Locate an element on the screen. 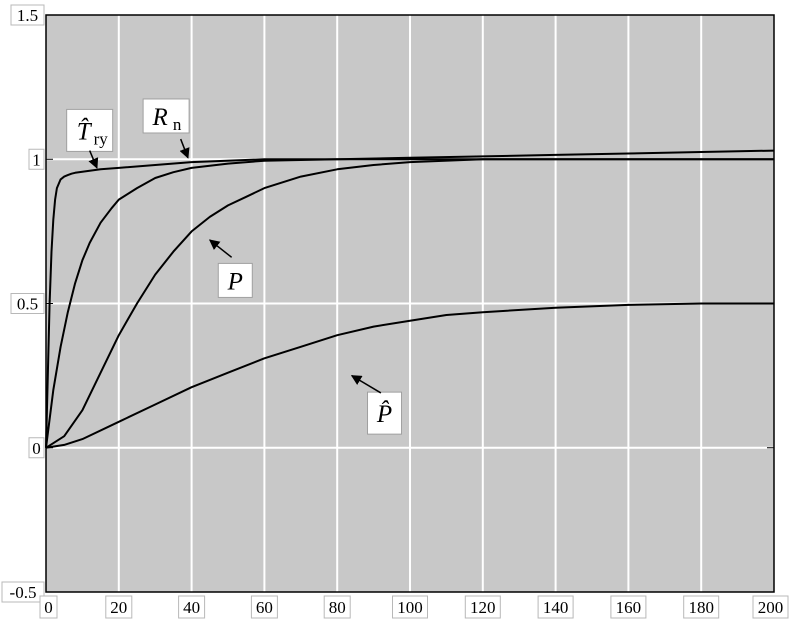 Image resolution: width=792 pixels, height=625 pixels. x-tick-label: 100 is located at coordinates (410, 607).